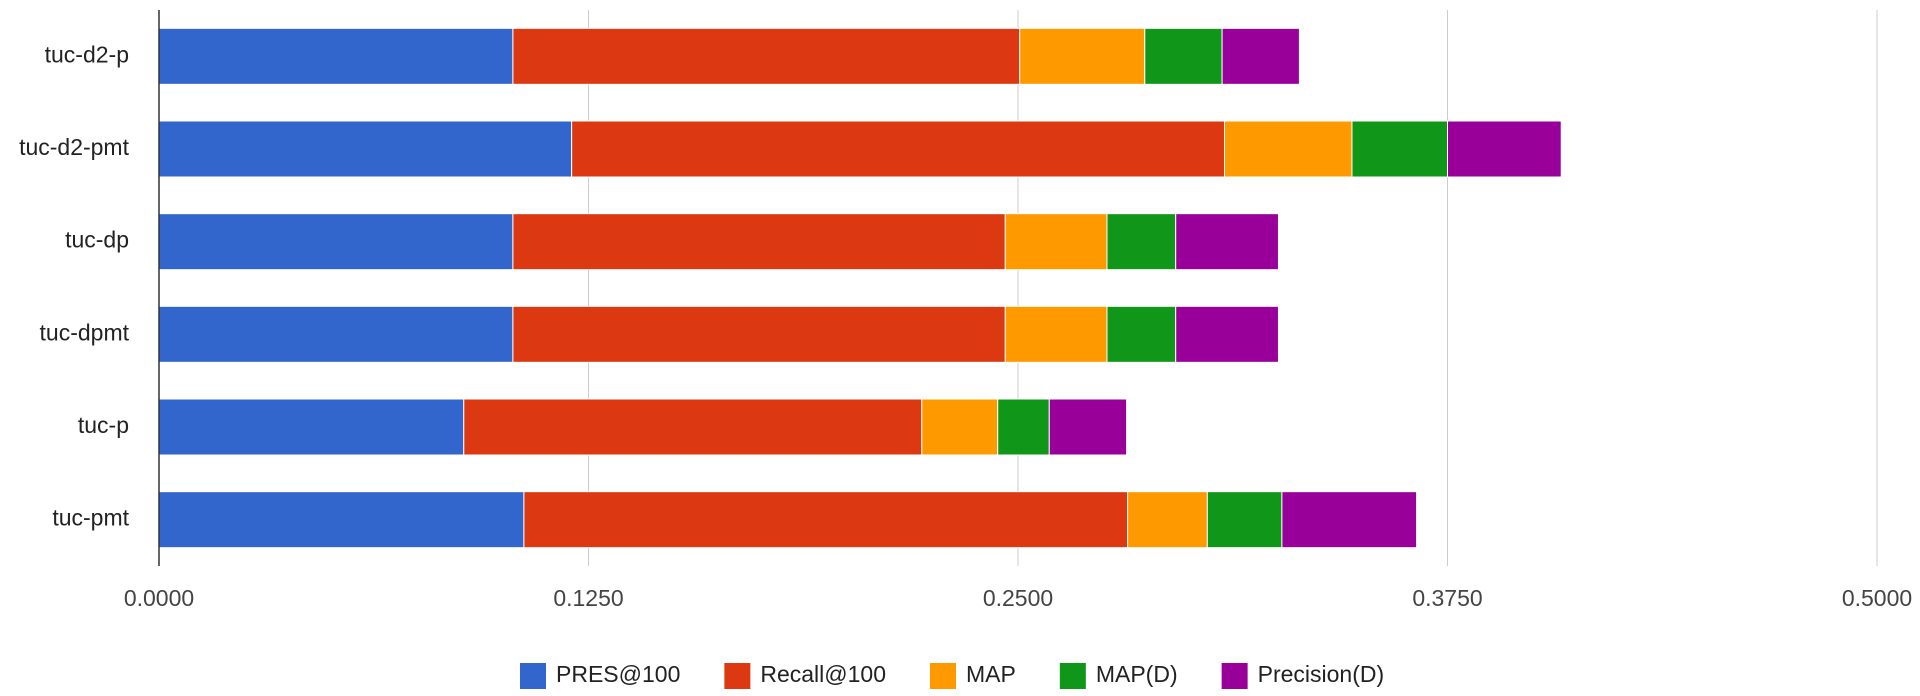 Image resolution: width=1920 pixels, height=696 pixels. What do you see at coordinates (97, 240) in the screenshot?
I see `y-tick-label: tuc-dp` at bounding box center [97, 240].